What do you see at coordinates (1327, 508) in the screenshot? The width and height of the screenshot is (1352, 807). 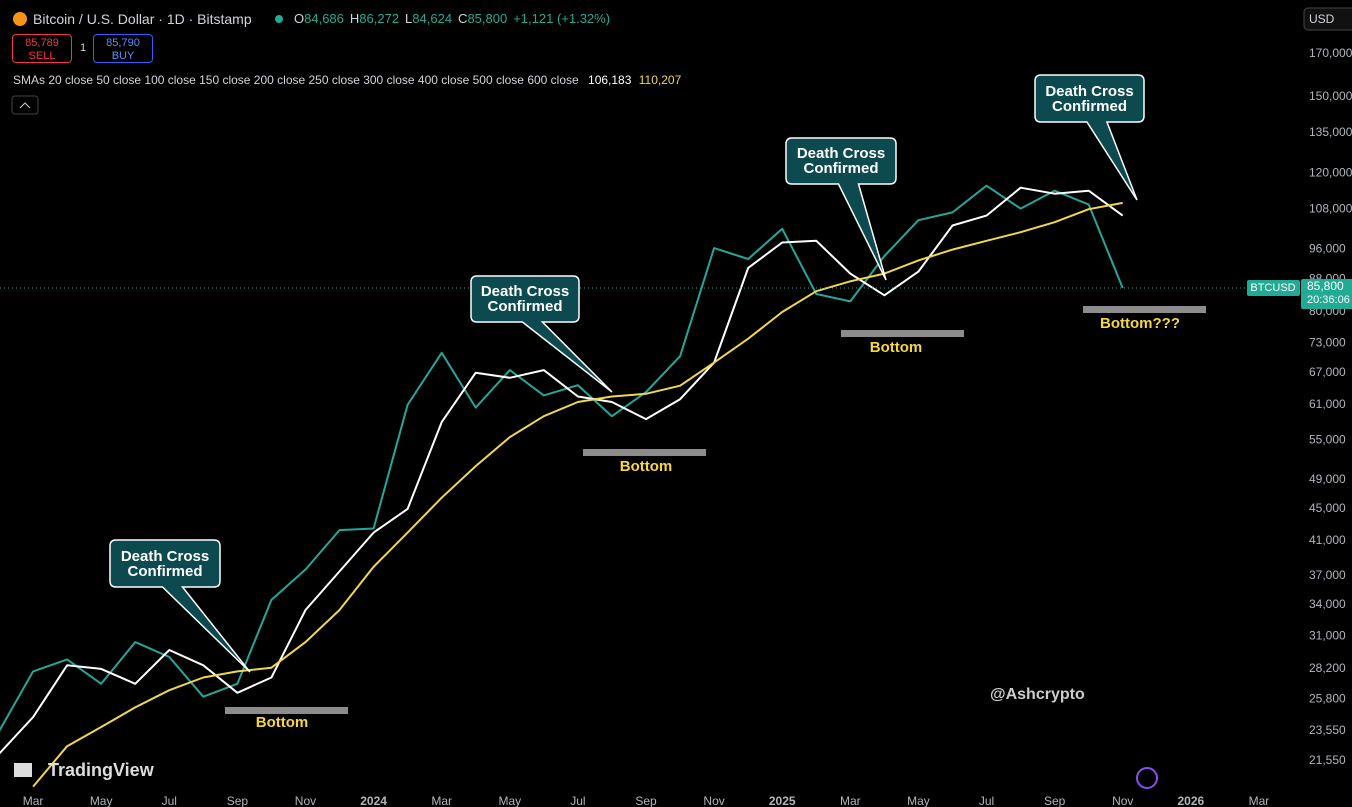 I see `y-tick-label: 45,000` at bounding box center [1327, 508].